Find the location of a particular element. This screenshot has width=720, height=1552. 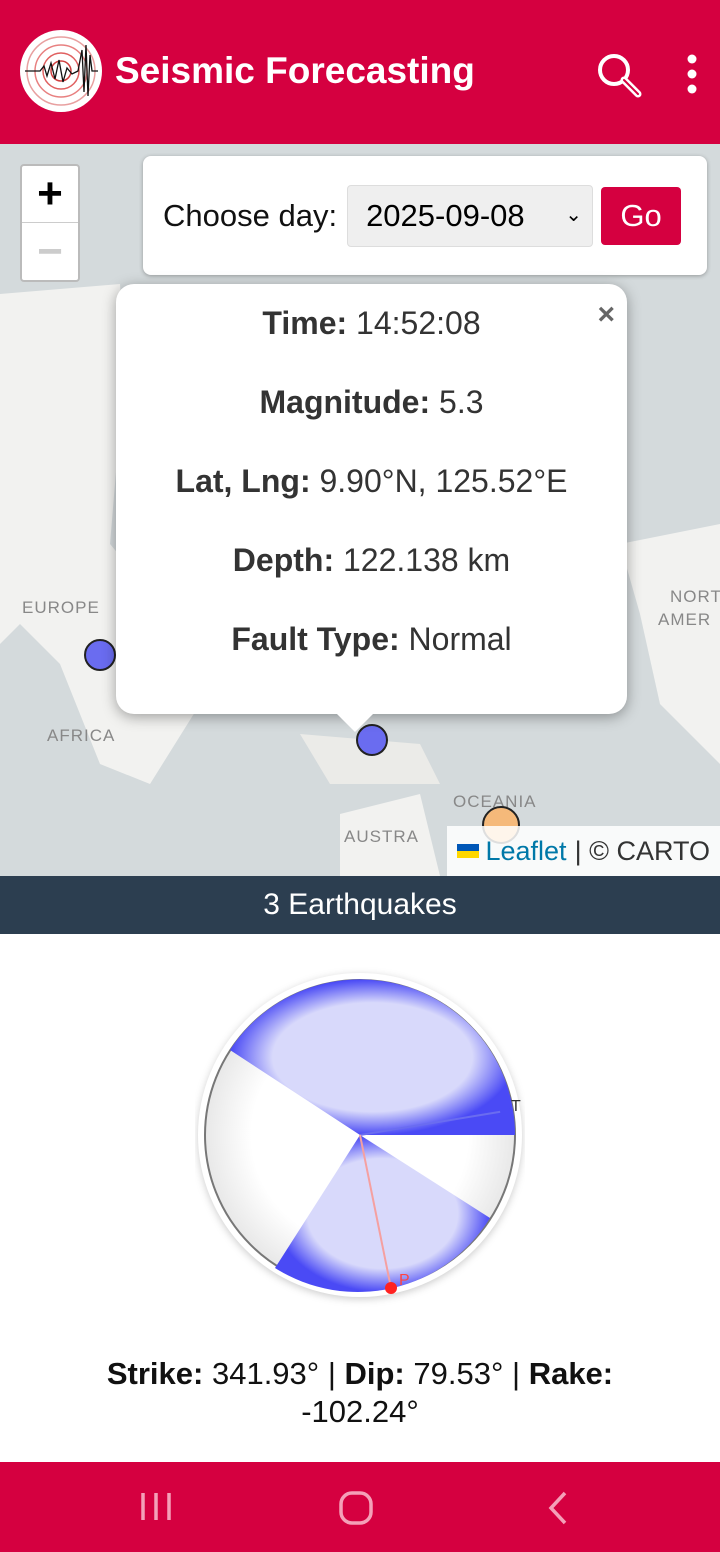

app-title: Seismic Forecasting is located at coordinates (295, 70).